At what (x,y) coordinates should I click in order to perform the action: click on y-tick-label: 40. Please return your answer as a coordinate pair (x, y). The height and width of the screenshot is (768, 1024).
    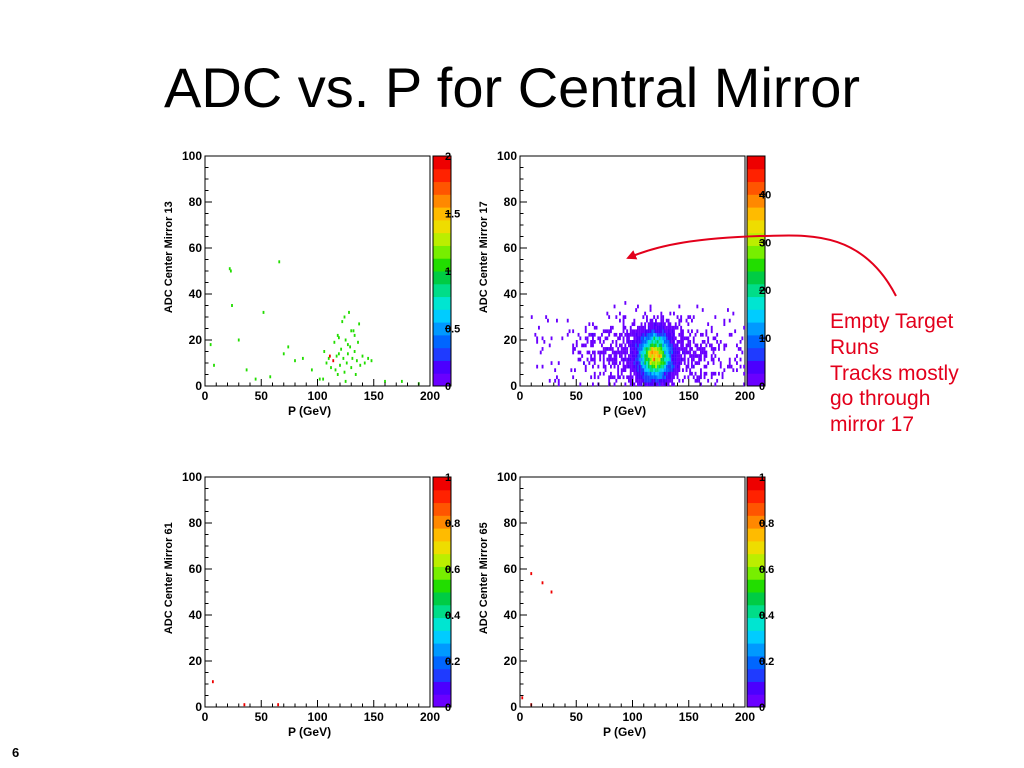
    Looking at the image, I should click on (196, 615).